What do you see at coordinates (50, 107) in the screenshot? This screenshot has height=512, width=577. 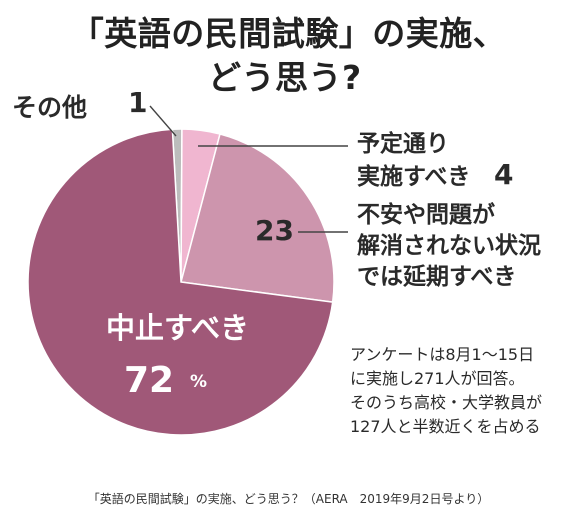 I see `slice-label-other: その他` at bounding box center [50, 107].